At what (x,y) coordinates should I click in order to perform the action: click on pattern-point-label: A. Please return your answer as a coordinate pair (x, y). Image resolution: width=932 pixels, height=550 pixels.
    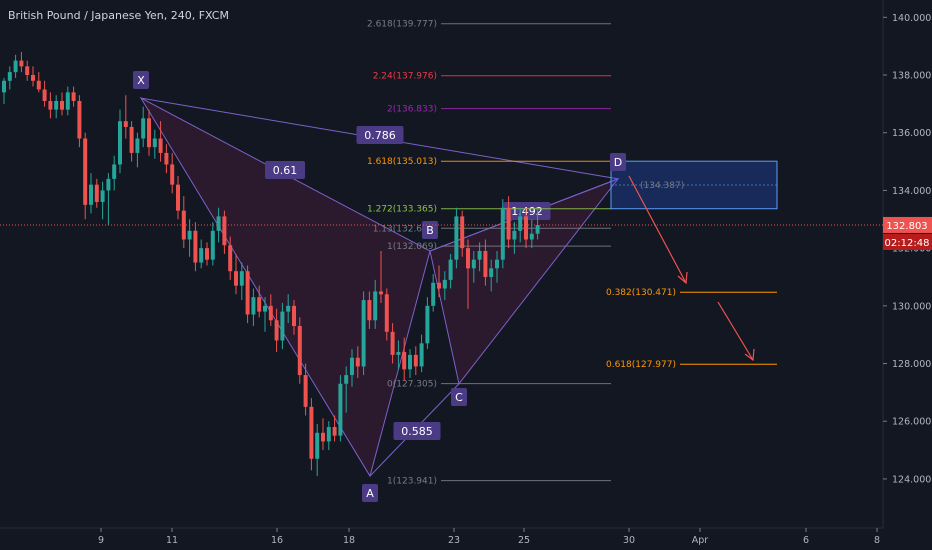
    Looking at the image, I should click on (370, 493).